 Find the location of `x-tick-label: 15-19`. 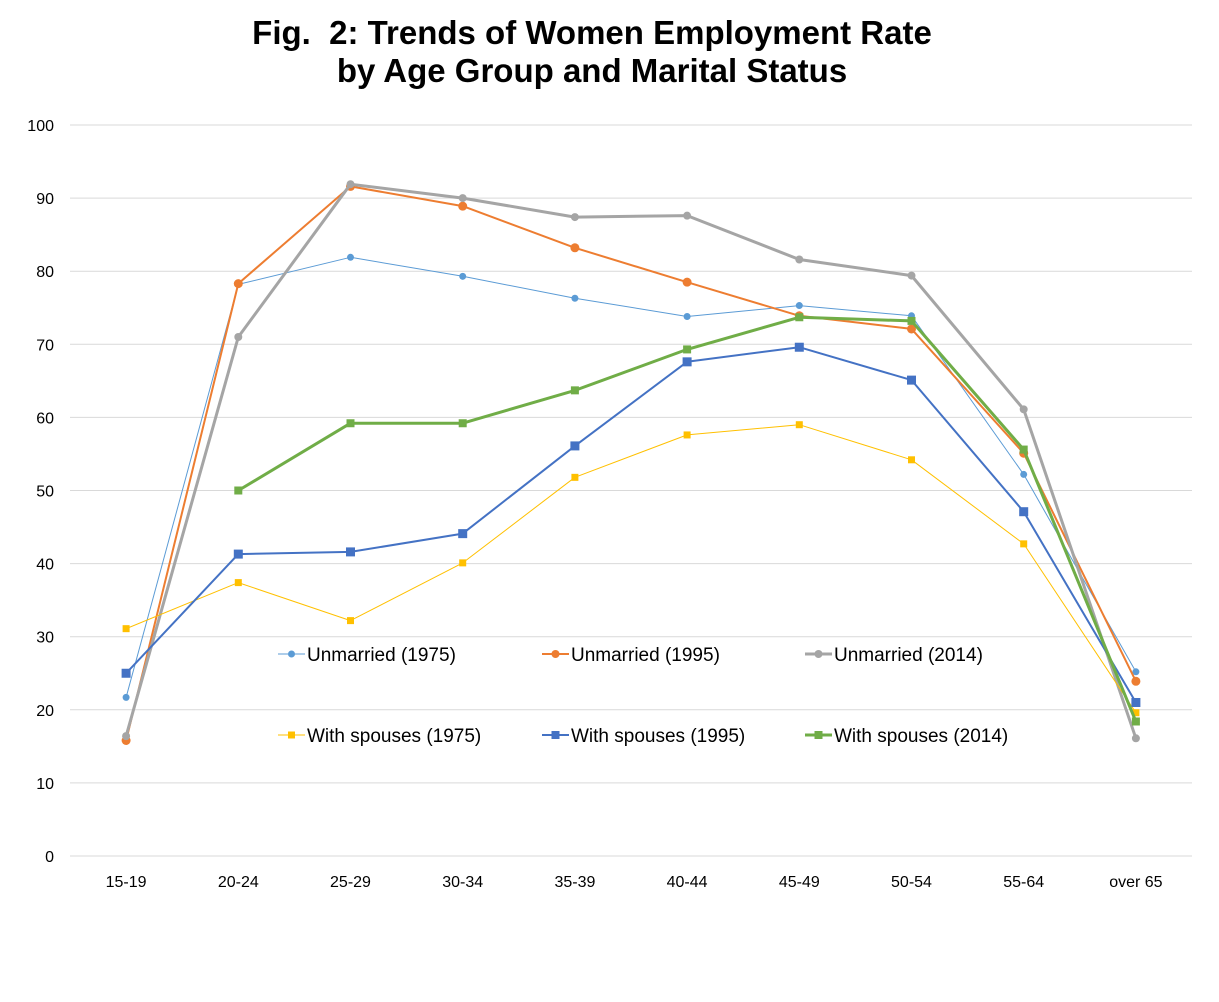

x-tick-label: 15-19 is located at coordinates (126, 882).